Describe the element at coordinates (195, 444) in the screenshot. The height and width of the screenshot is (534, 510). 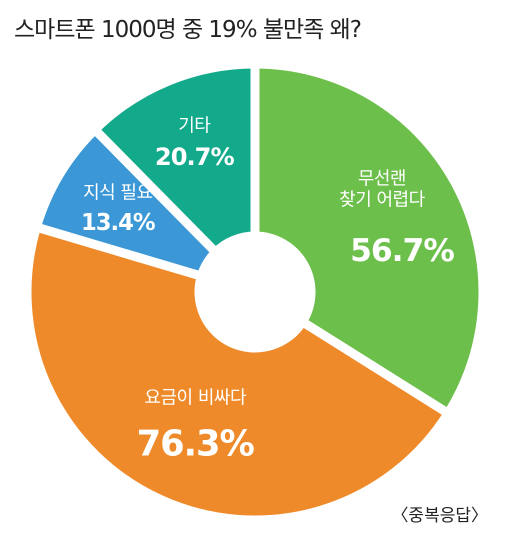
I see `value-label: 76.3%` at that location.